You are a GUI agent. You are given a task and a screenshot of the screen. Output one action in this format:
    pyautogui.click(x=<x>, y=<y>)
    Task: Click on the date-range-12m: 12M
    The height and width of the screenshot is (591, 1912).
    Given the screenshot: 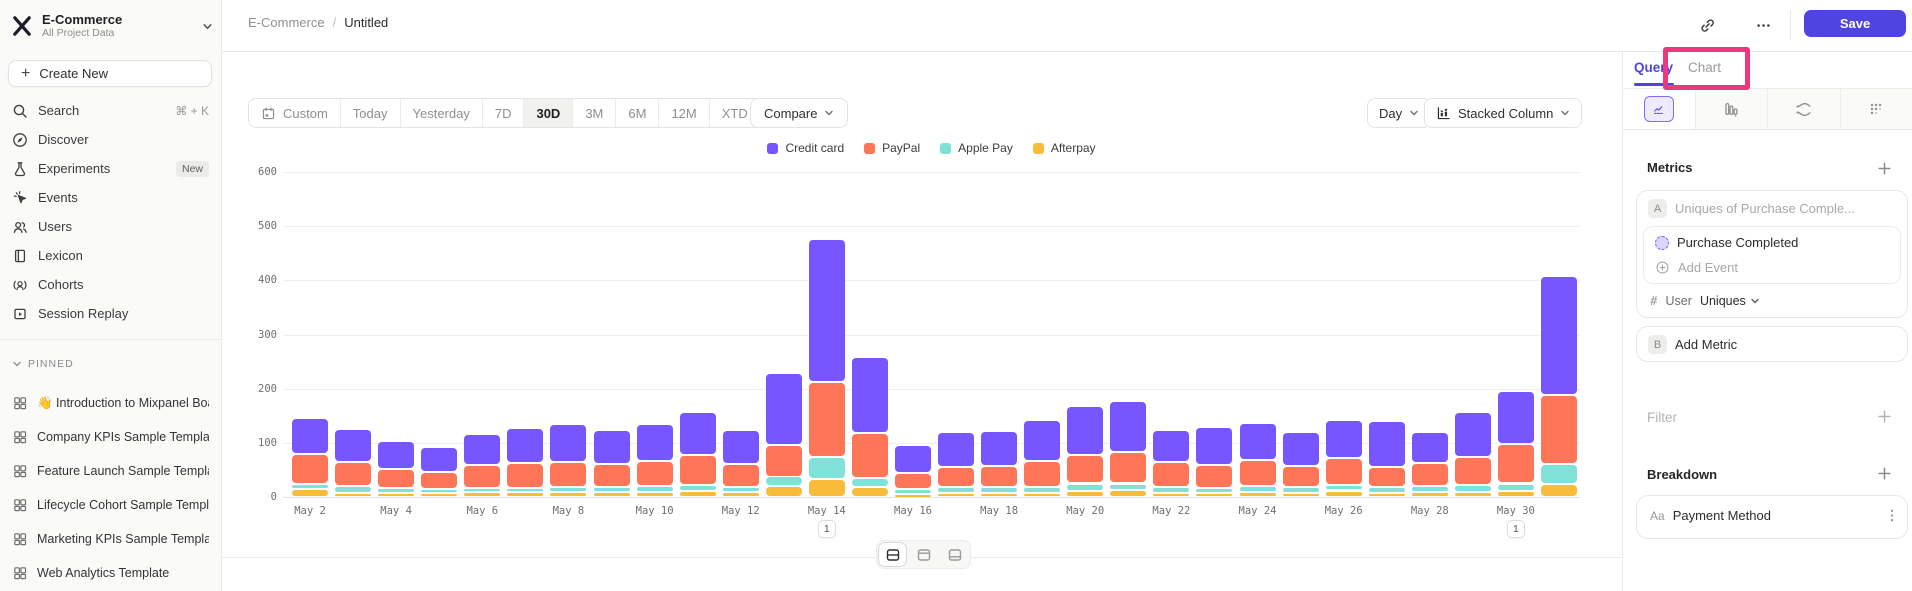 What is the action you would take?
    pyautogui.click(x=684, y=113)
    